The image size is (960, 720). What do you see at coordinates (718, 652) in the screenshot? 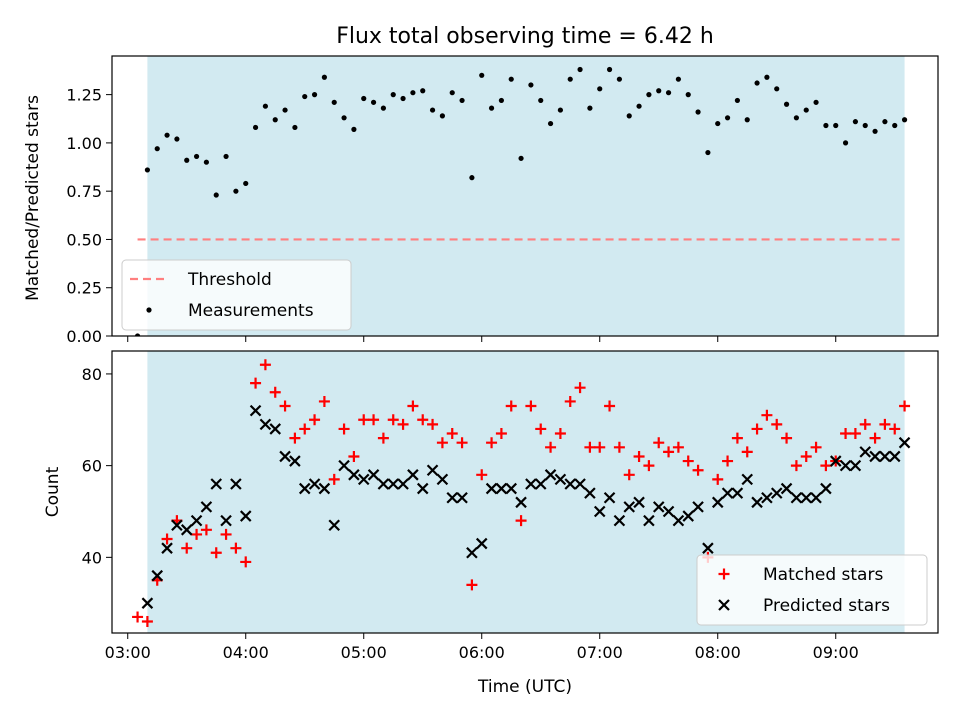
I see `x-tick-label: 08:00` at bounding box center [718, 652].